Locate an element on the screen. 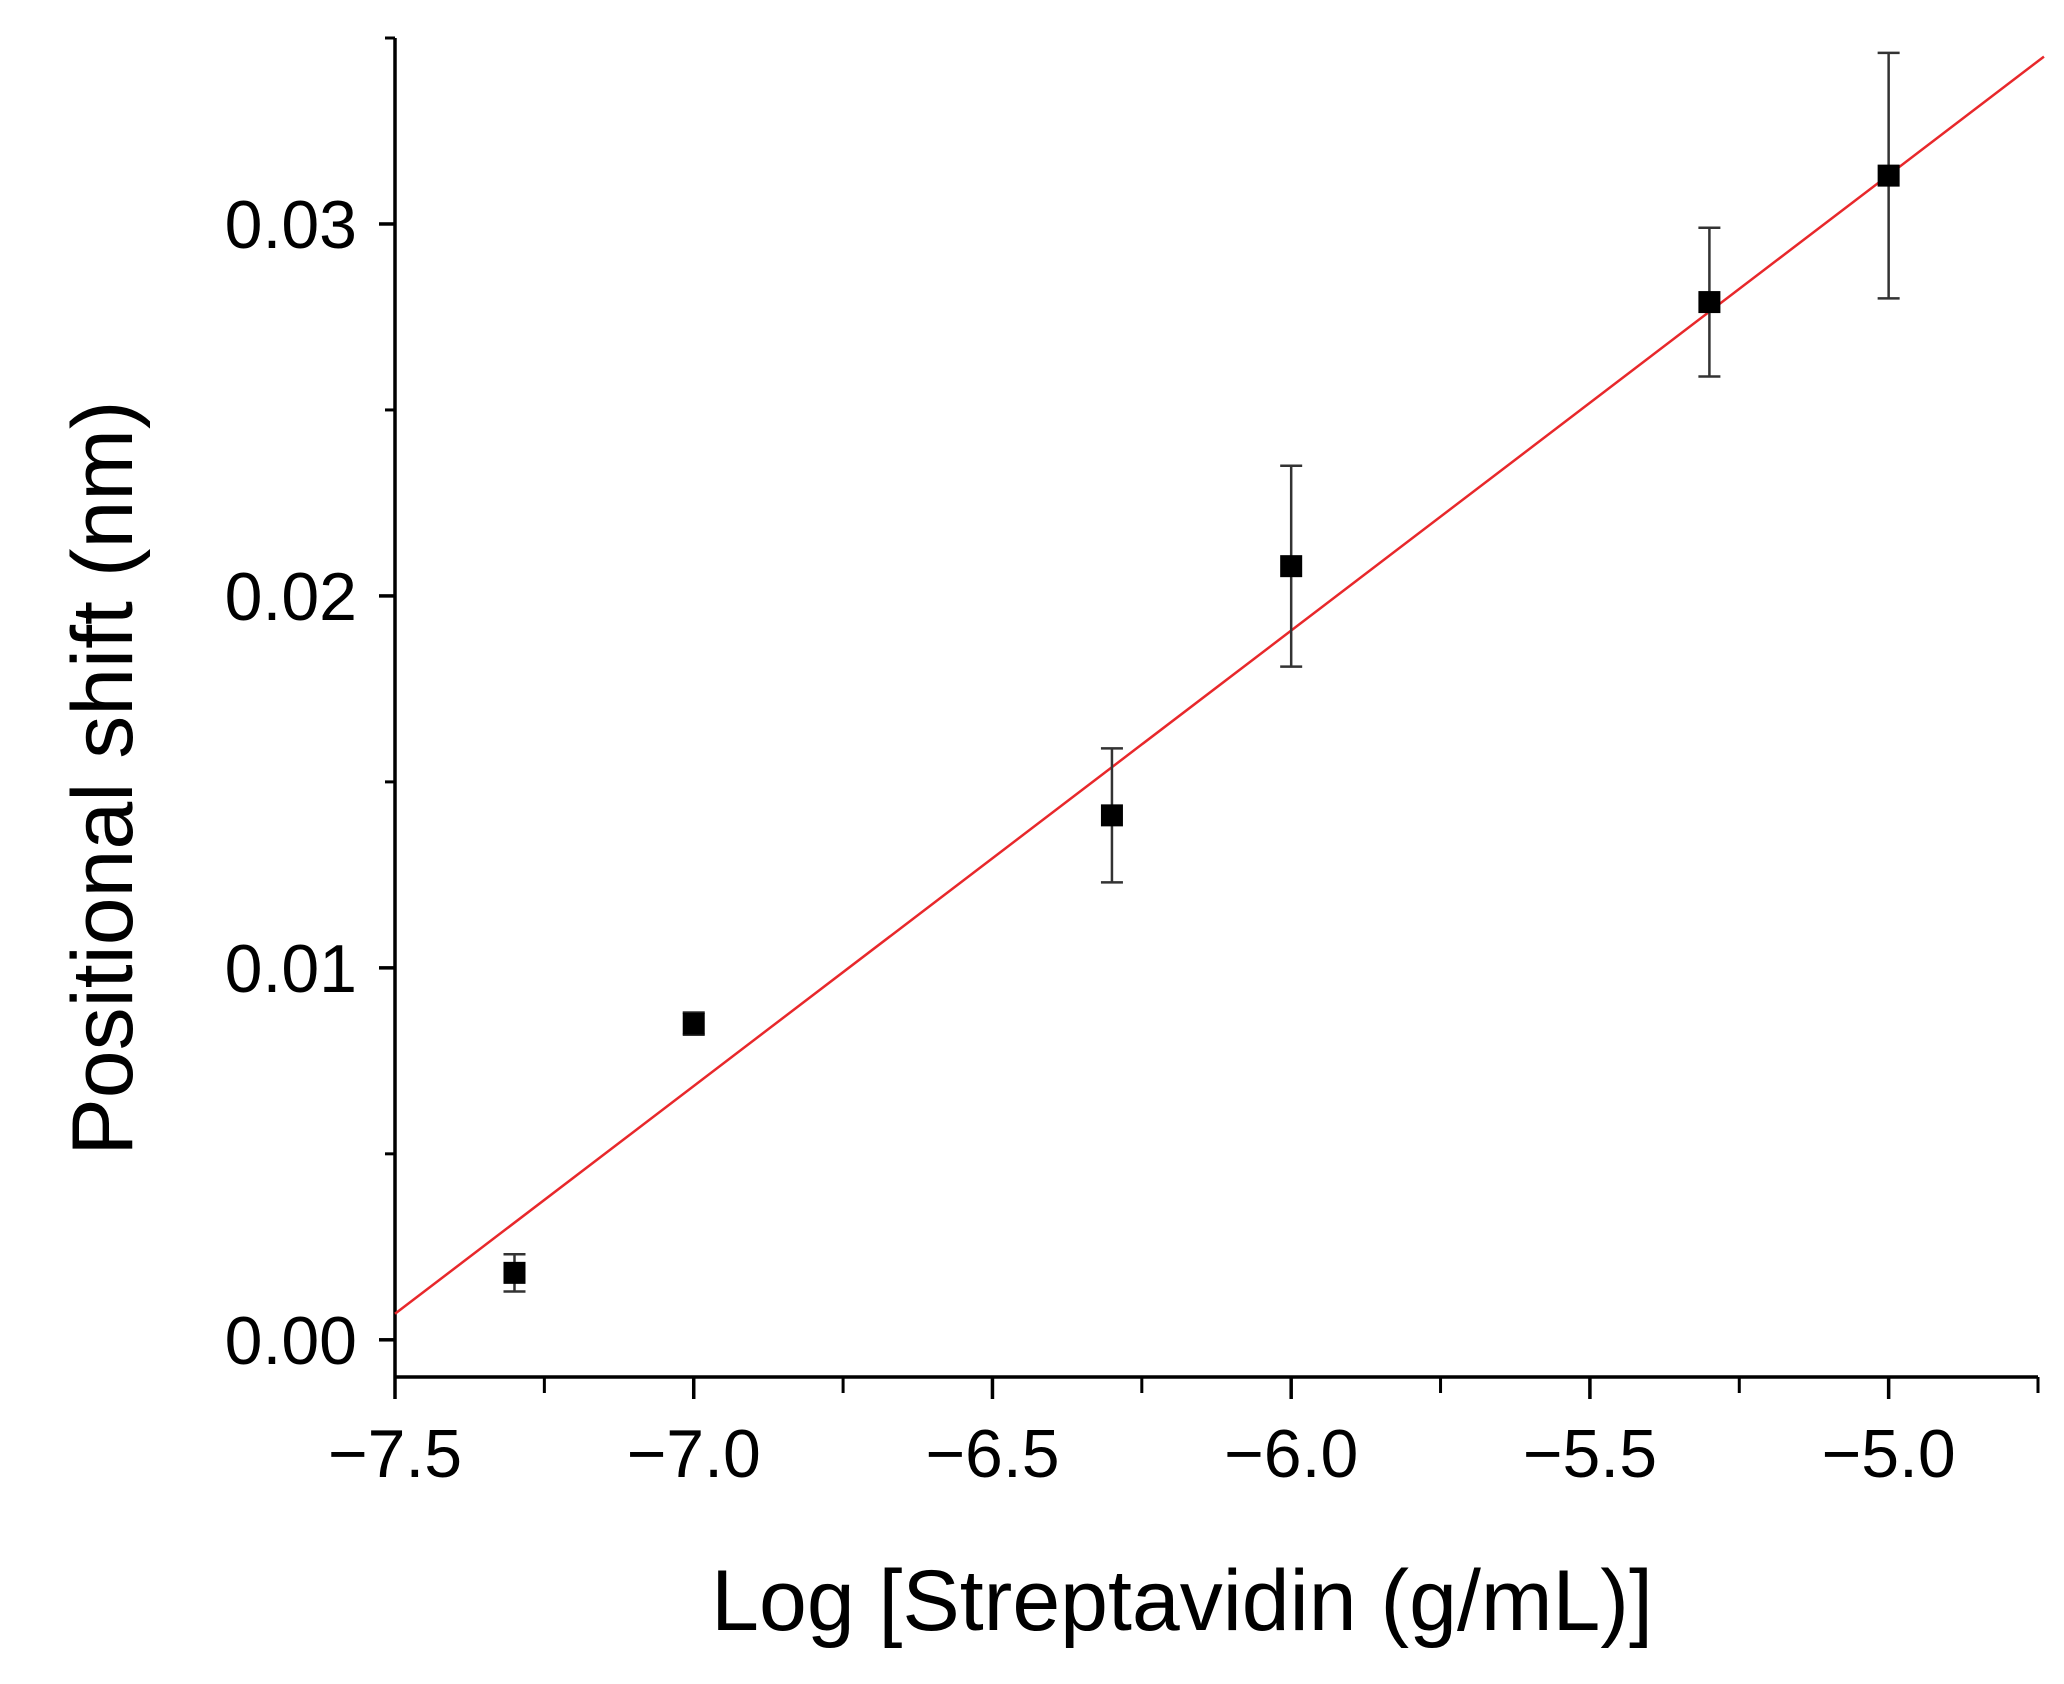 This screenshot has width=2064, height=1684. y-tick-label: 0.02 is located at coordinates (291, 597).